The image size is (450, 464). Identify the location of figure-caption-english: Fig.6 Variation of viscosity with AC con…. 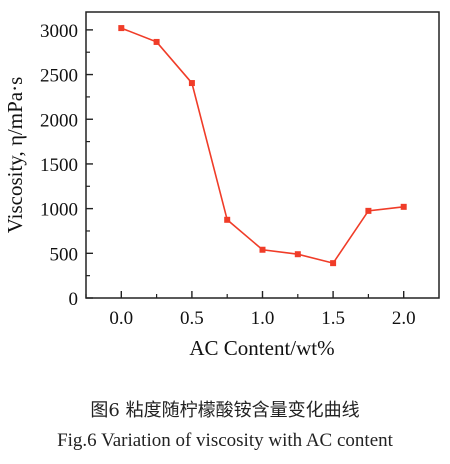
(225, 440).